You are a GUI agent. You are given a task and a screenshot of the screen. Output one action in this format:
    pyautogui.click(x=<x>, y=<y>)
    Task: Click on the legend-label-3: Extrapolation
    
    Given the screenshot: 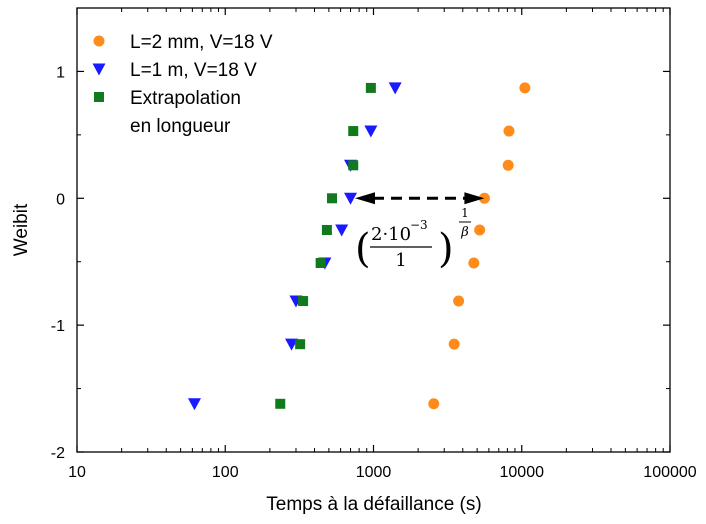 What is the action you would take?
    pyautogui.click(x=185, y=98)
    